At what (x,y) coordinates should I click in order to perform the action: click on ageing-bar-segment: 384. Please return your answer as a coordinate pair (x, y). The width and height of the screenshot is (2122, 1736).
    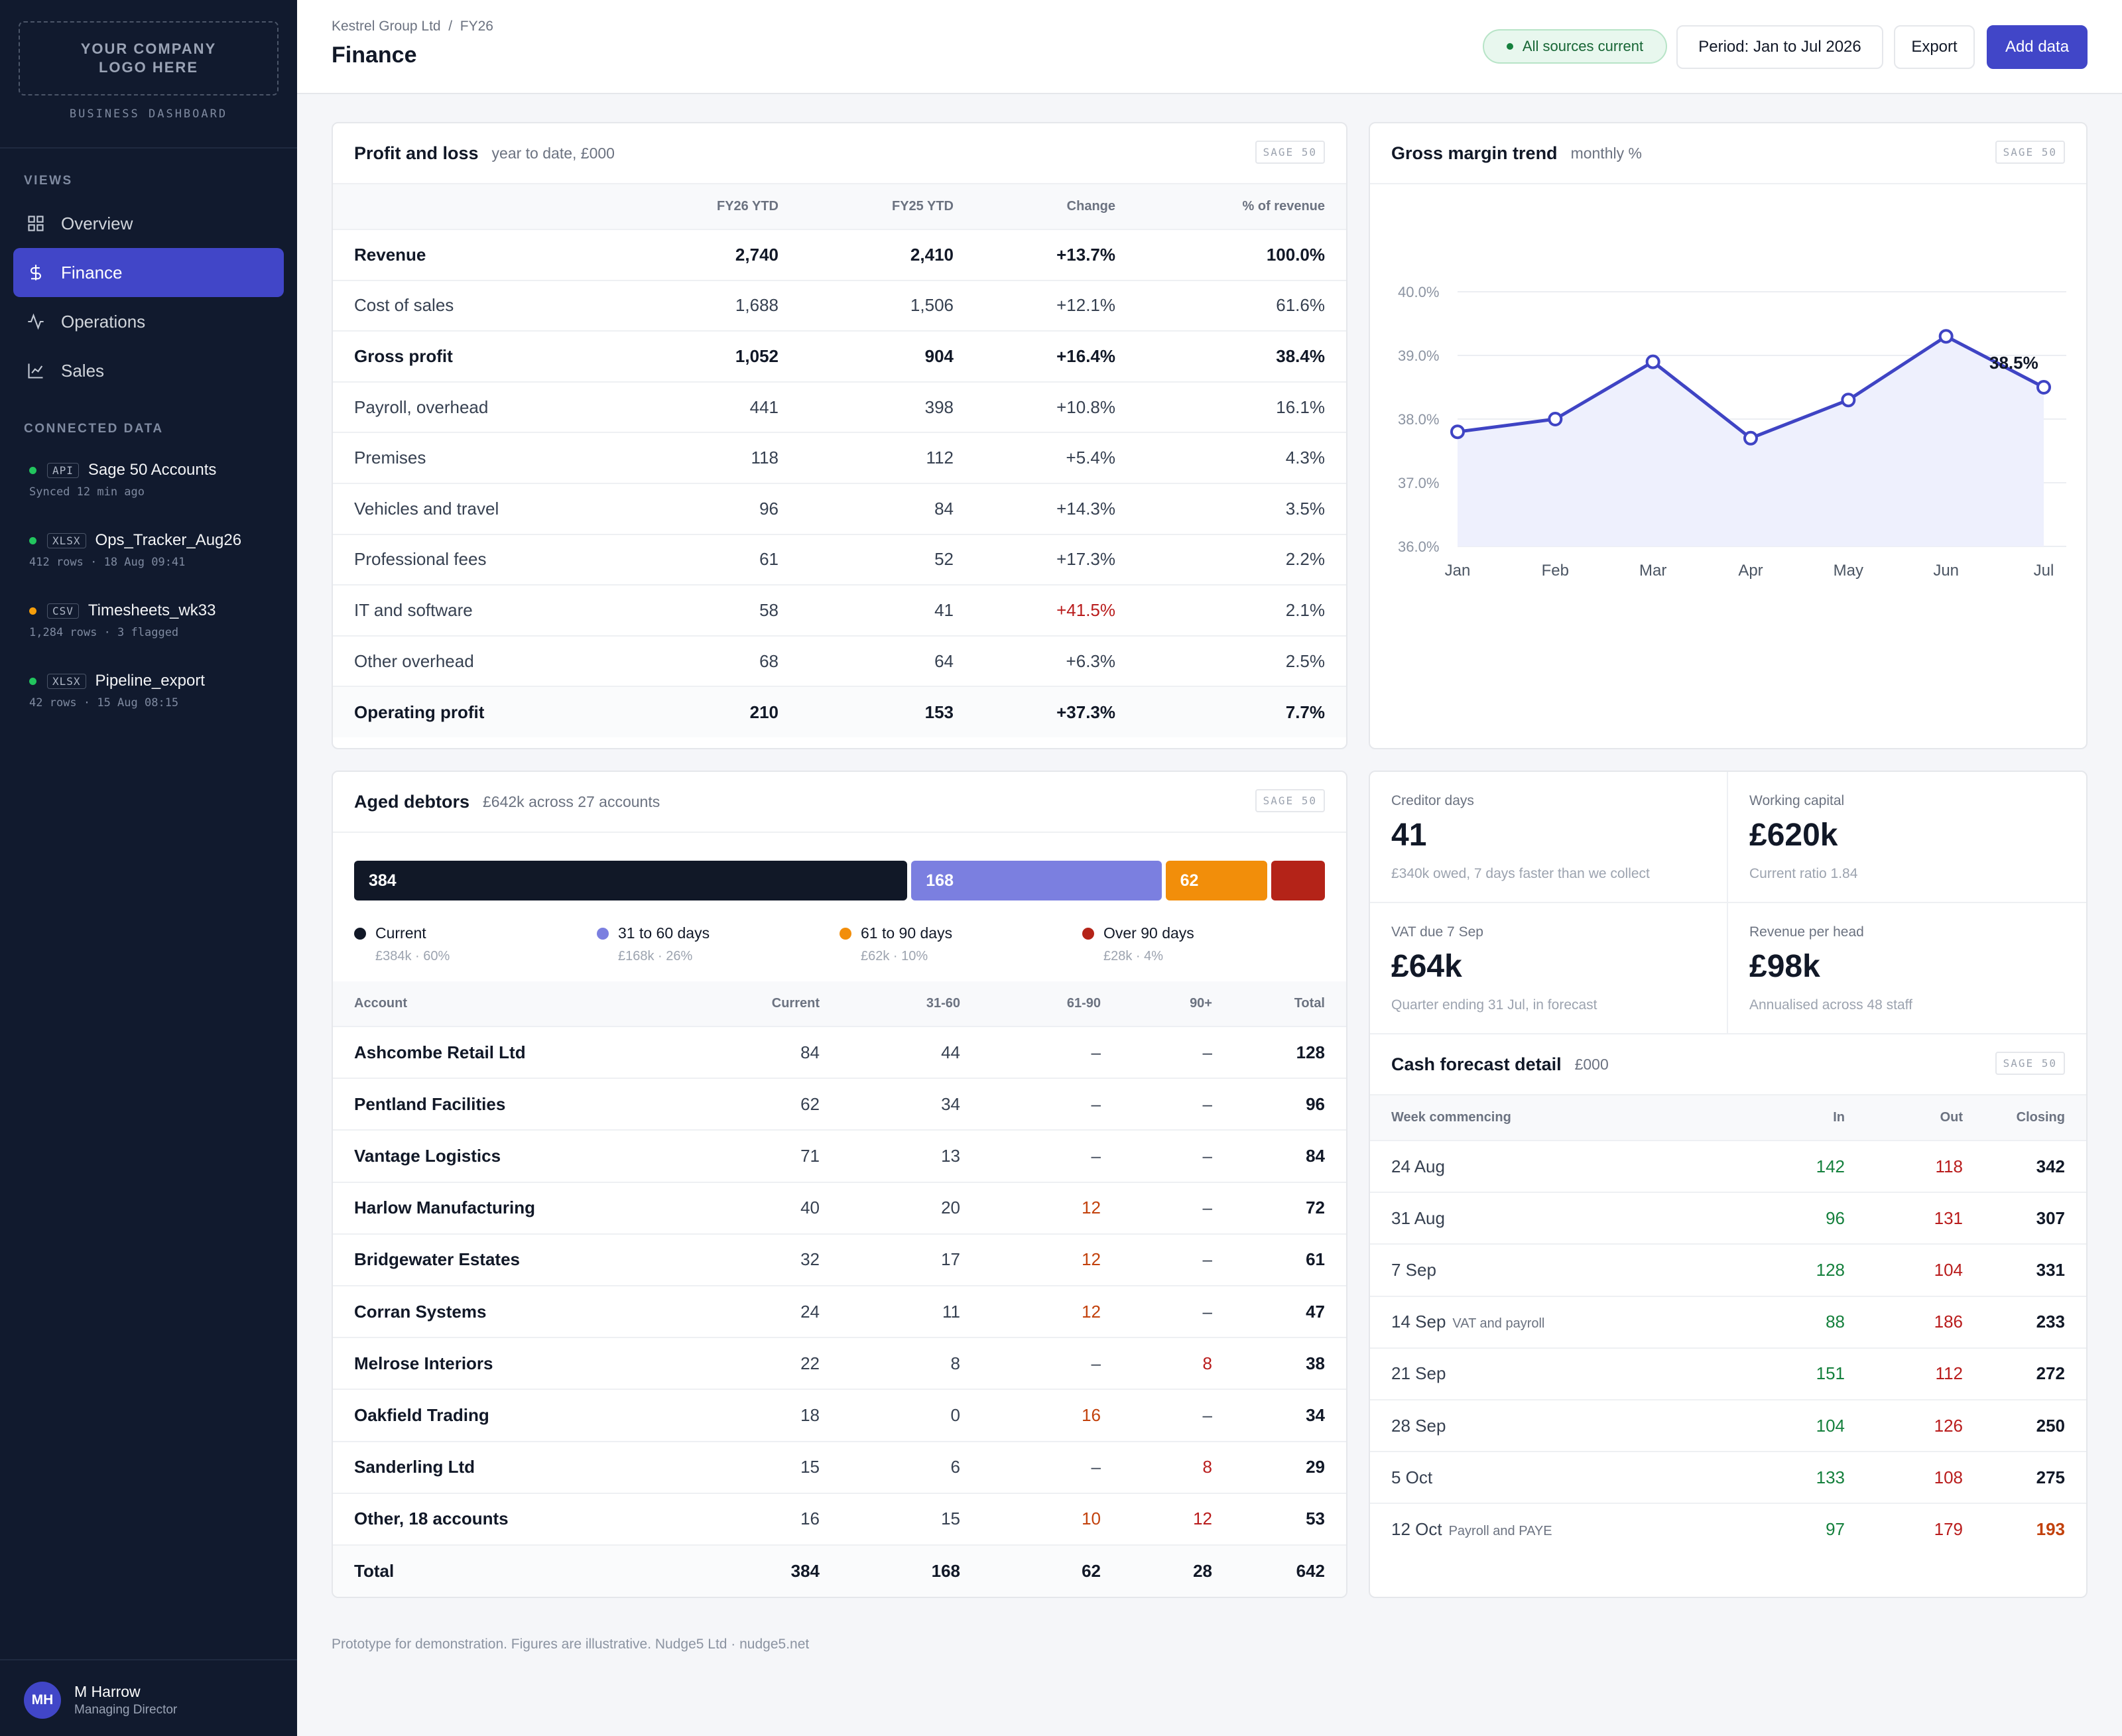
    Looking at the image, I should click on (631, 880).